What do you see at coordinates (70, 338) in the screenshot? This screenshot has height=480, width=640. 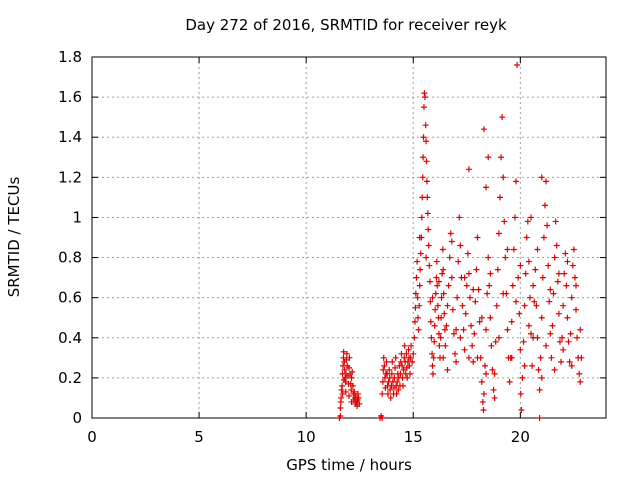 I see `y-tick-label: 0.4` at bounding box center [70, 338].